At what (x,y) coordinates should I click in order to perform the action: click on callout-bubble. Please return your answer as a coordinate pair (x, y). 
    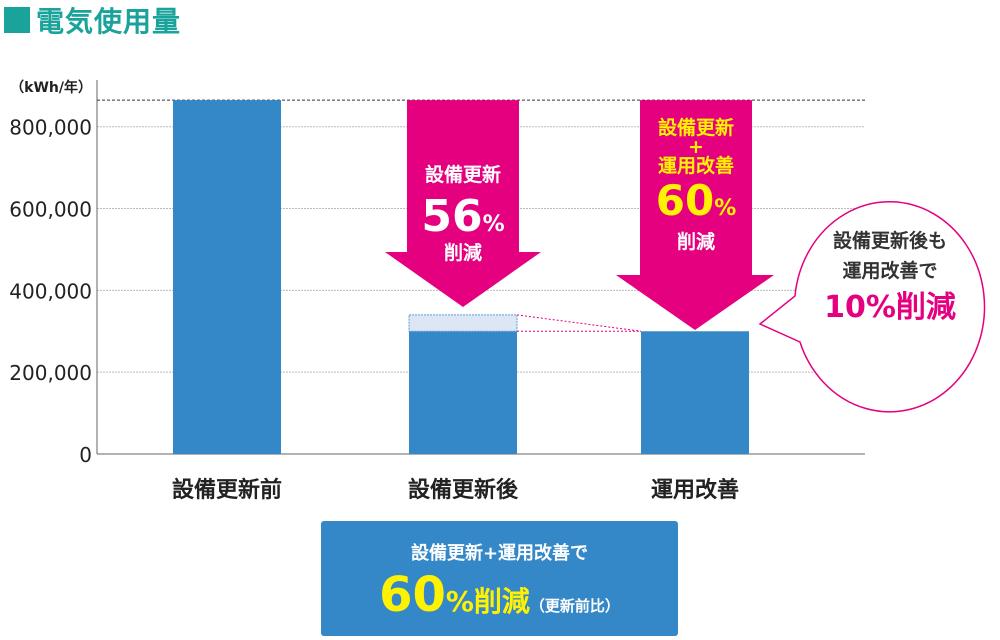
    Looking at the image, I should click on (872, 307).